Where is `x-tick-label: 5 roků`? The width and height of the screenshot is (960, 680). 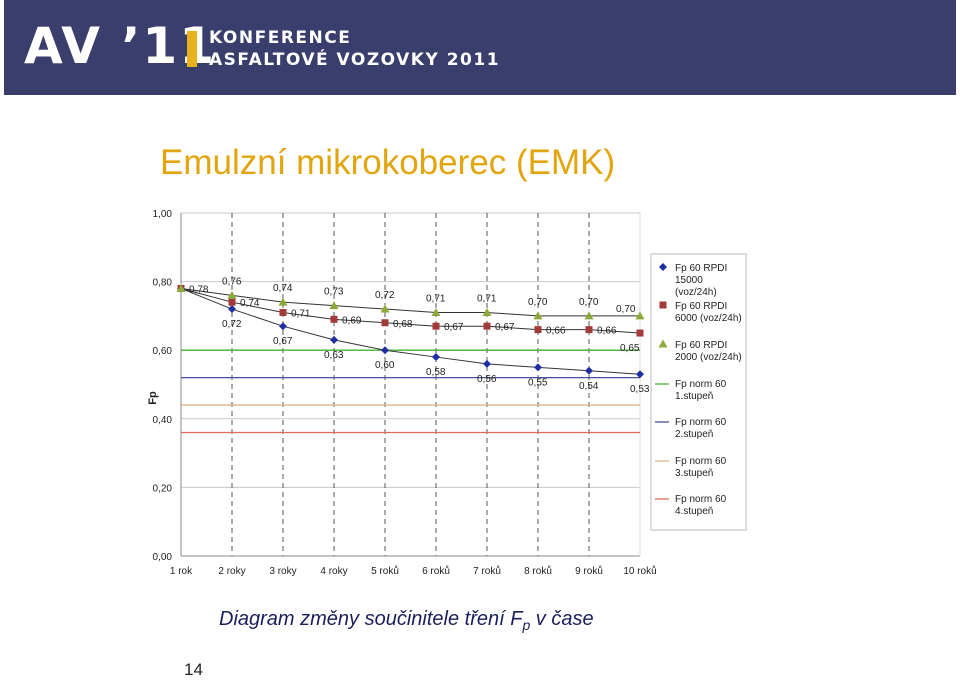 x-tick-label: 5 roků is located at coordinates (385, 571).